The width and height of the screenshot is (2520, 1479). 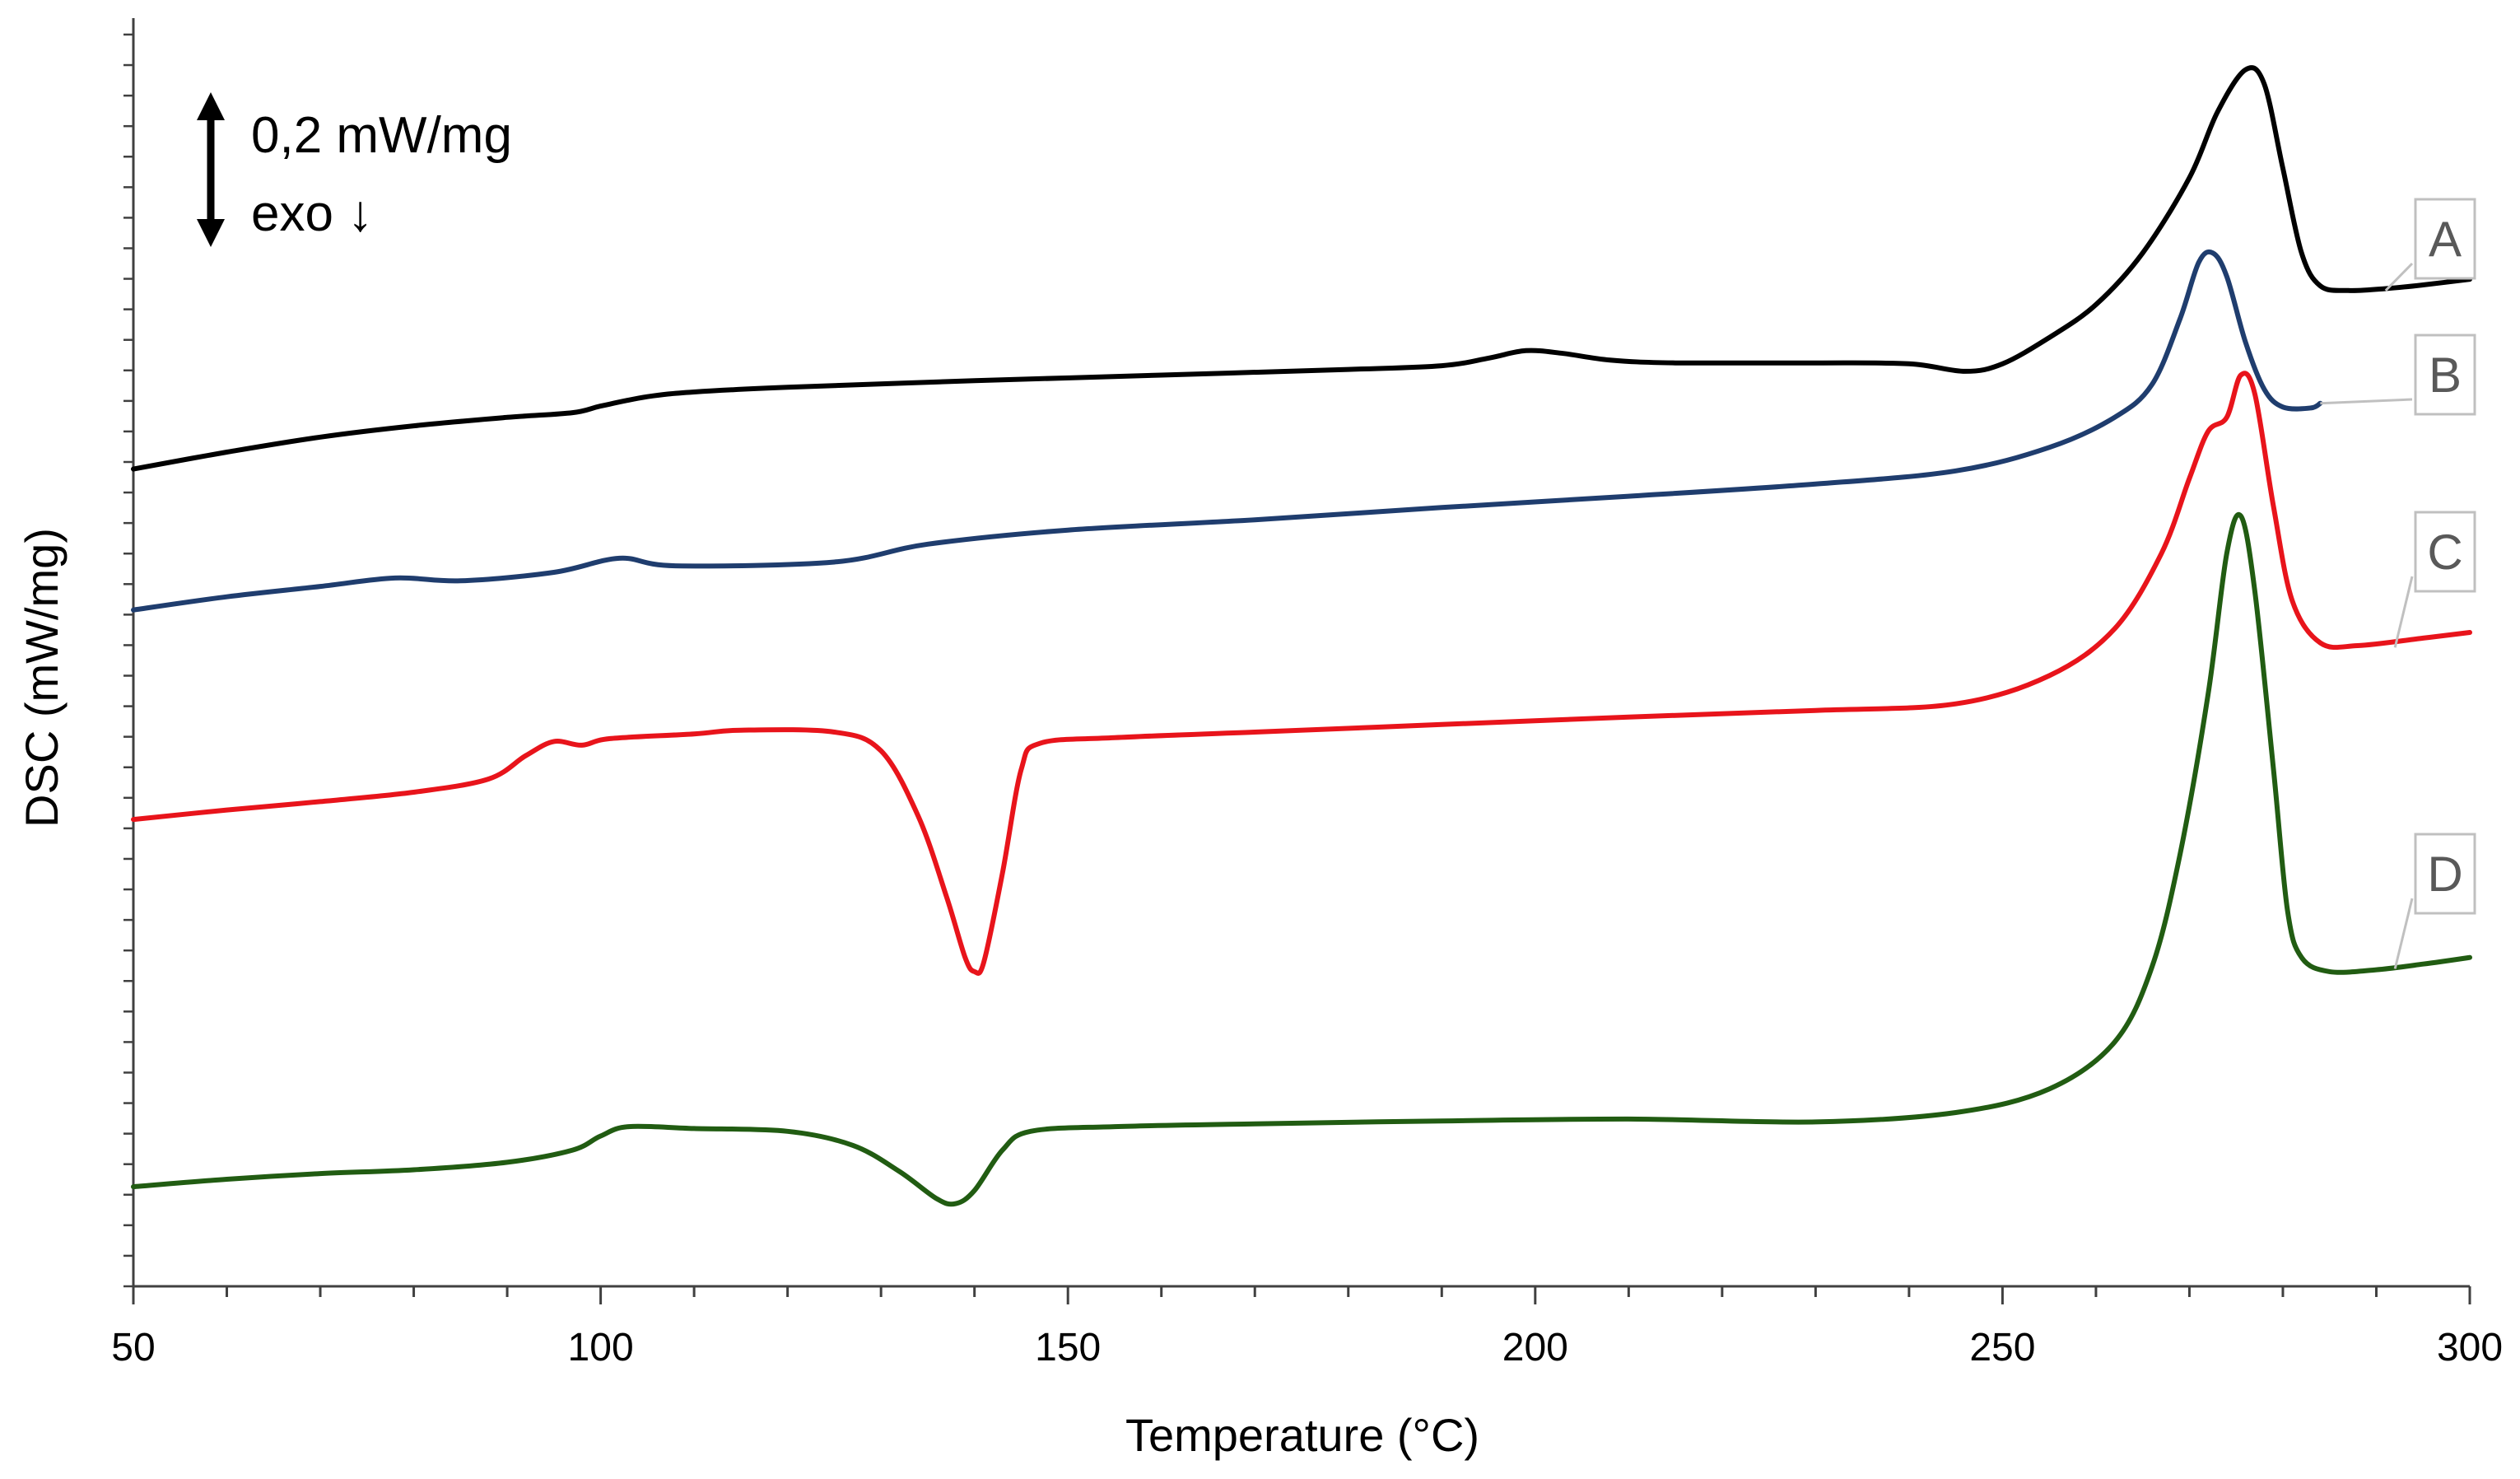 What do you see at coordinates (2002, 1347) in the screenshot?
I see `x-tick-label: 250` at bounding box center [2002, 1347].